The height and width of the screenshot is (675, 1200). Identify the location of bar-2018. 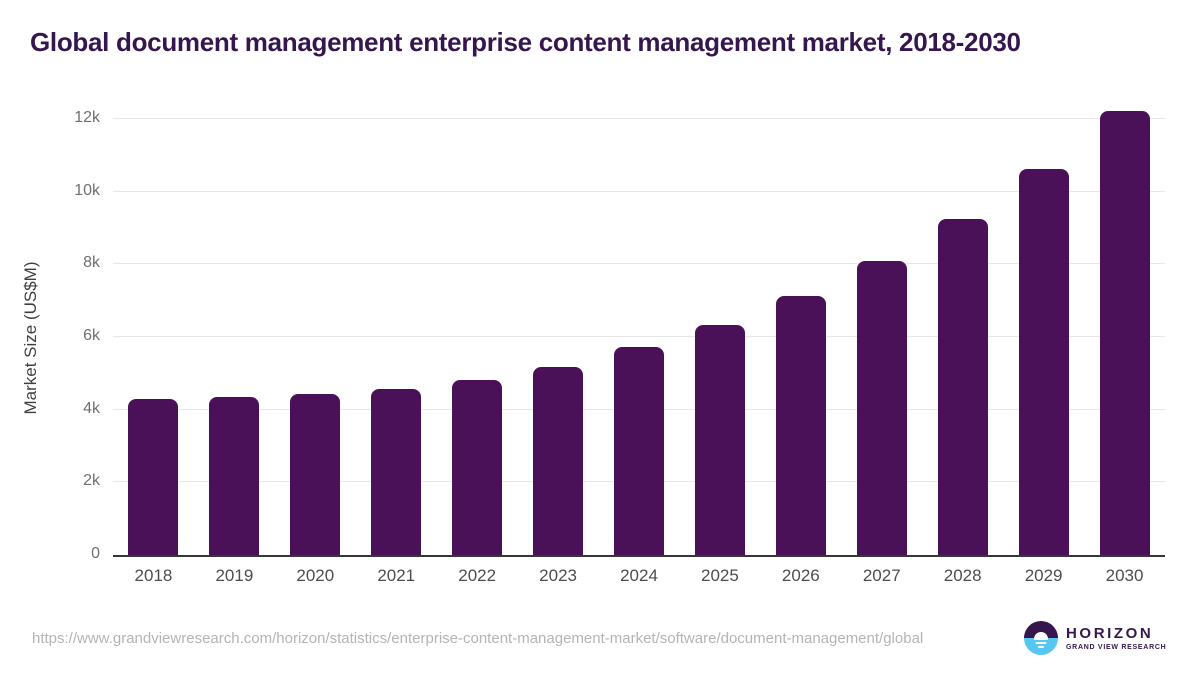
(153, 477).